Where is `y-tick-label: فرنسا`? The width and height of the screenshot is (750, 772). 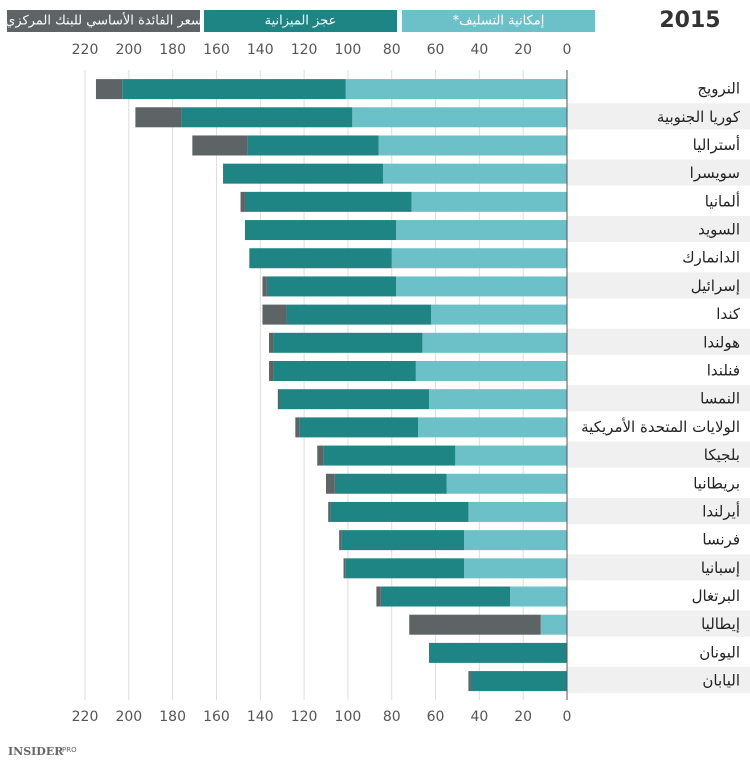
y-tick-label: فرنسا is located at coordinates (721, 540).